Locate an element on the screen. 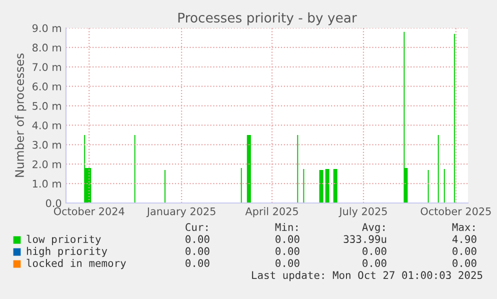 This screenshot has width=497, height=299. x-tick-label: January 2025 is located at coordinates (181, 212).